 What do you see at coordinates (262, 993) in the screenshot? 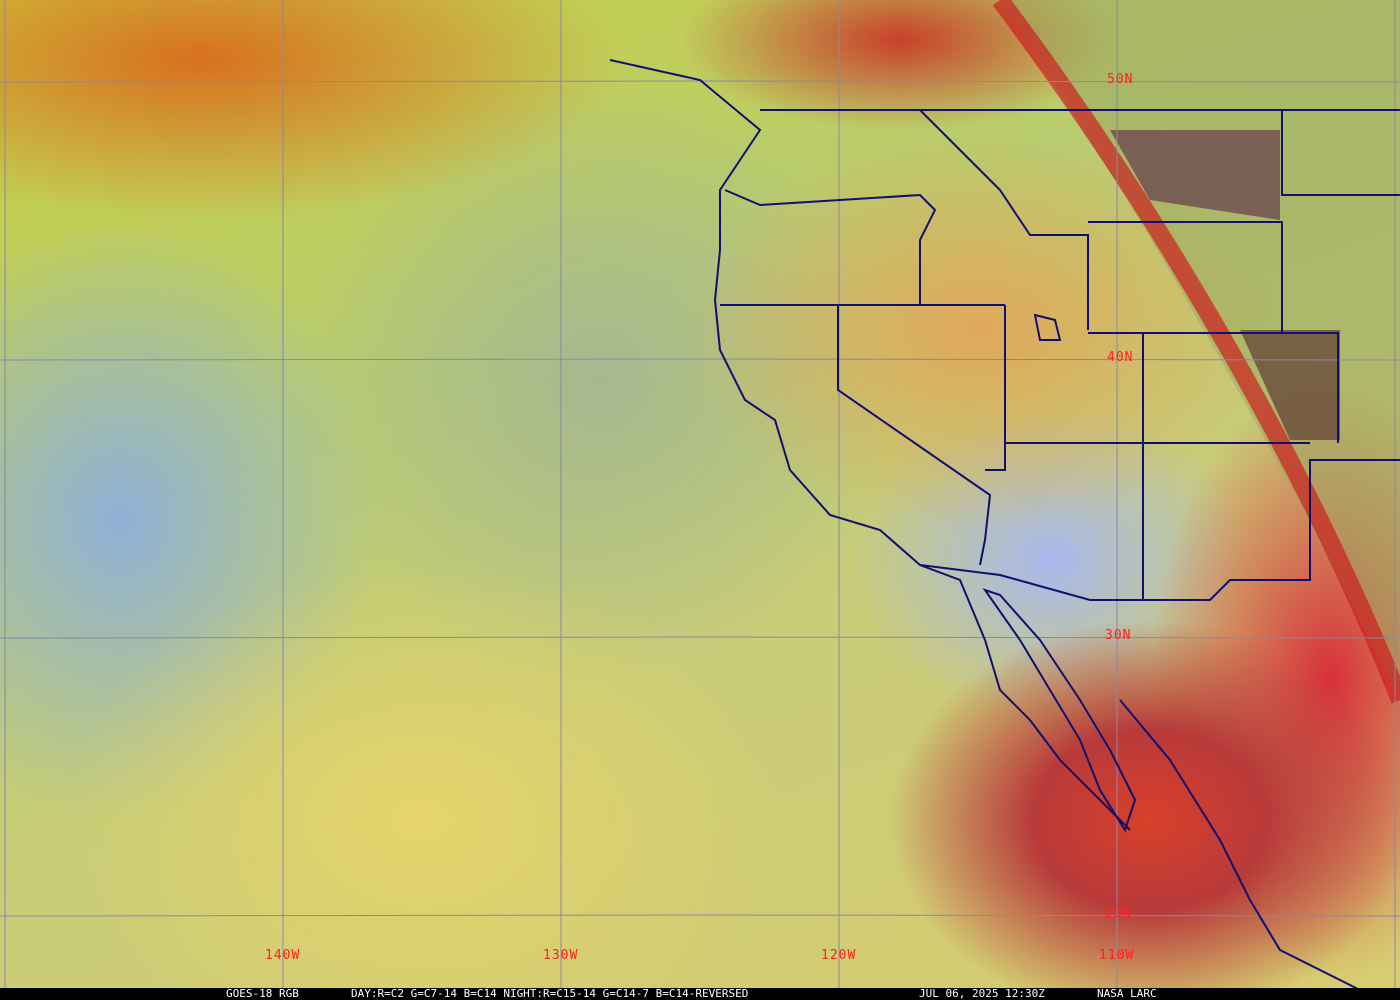
I see `product-name: GOES-18 RGB` at bounding box center [262, 993].